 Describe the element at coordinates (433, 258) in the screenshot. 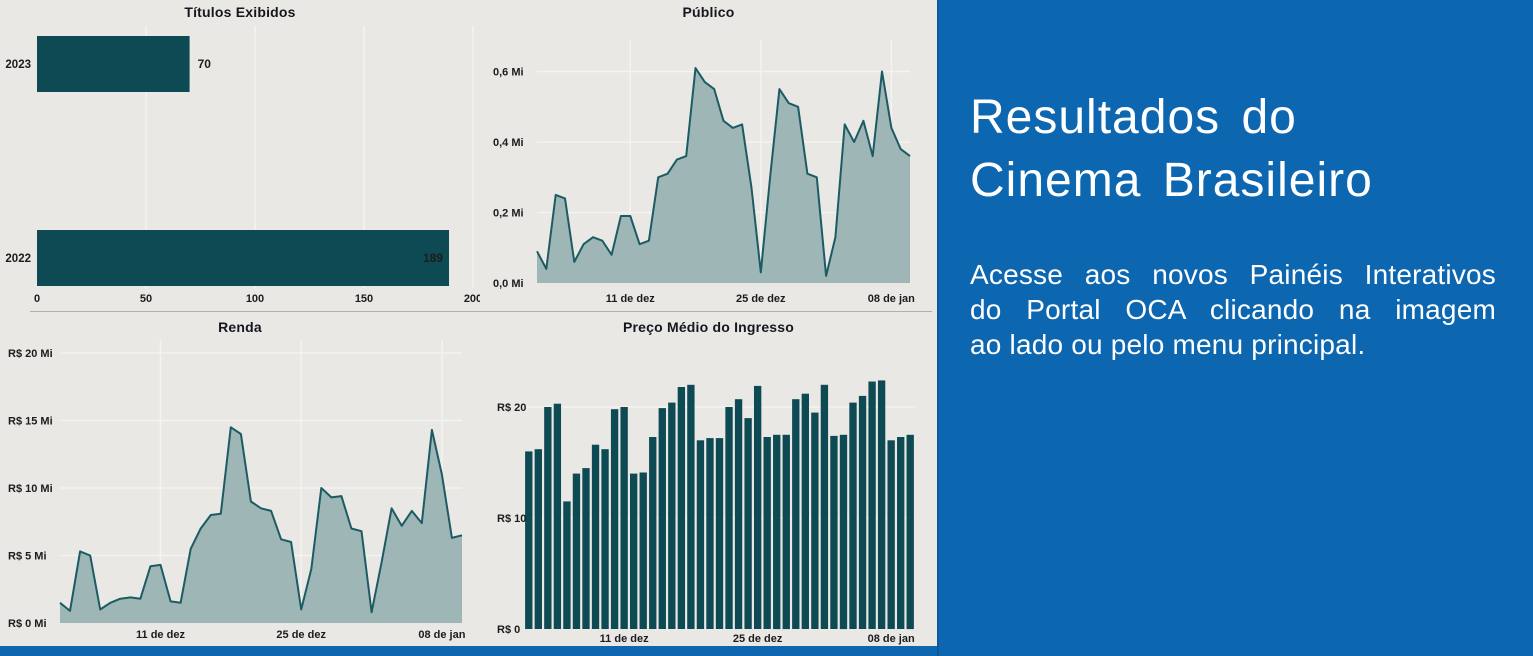

I see `svg-text: 189` at that location.